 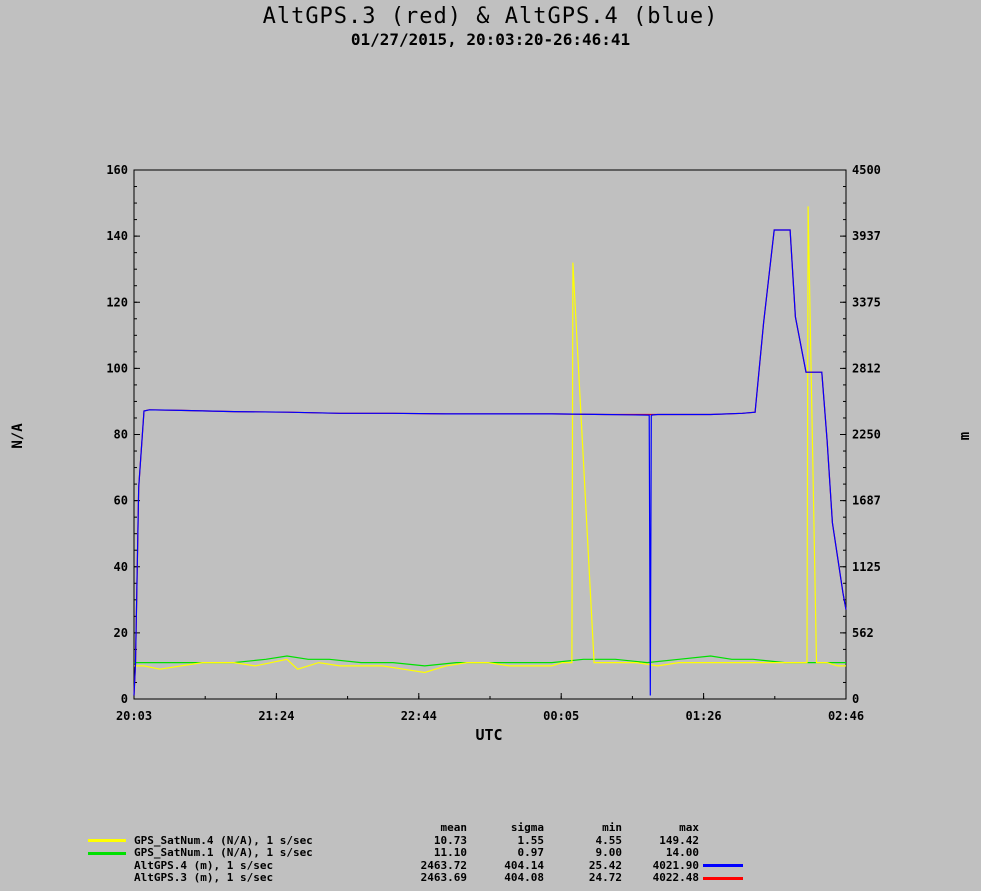 What do you see at coordinates (18, 436) in the screenshot?
I see `y-axis-label-left: N/A` at bounding box center [18, 436].